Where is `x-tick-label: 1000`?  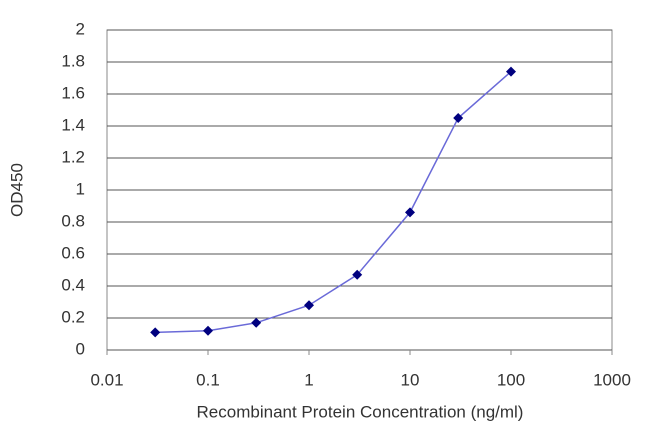
x-tick-label: 1000 is located at coordinates (612, 379).